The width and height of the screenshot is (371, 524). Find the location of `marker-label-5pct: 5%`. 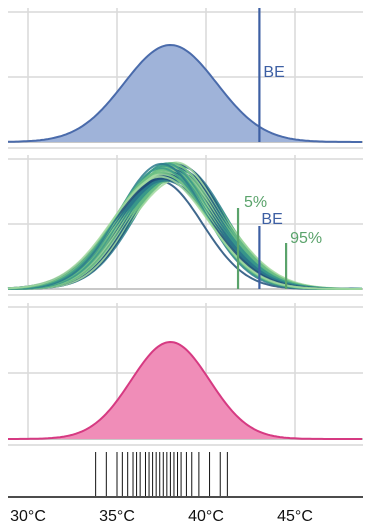

marker-label-5pct: 5% is located at coordinates (255, 202).